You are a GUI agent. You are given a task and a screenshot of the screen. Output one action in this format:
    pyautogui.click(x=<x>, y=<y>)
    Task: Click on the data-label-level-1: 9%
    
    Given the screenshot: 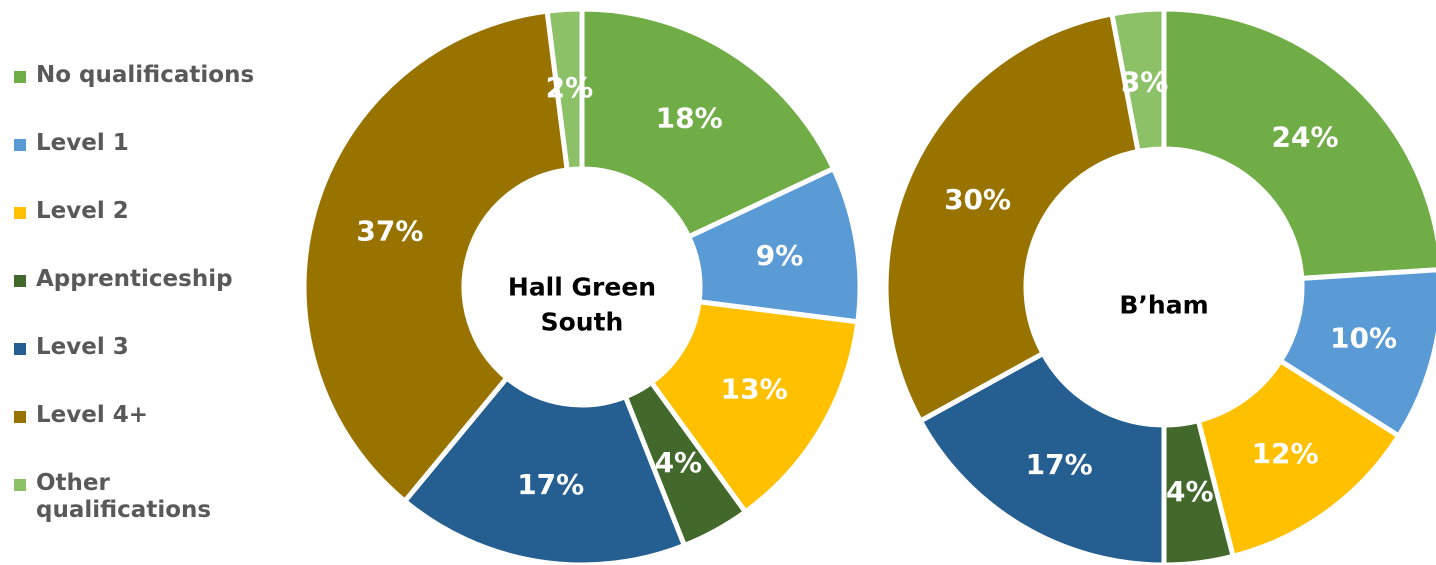 What is the action you would take?
    pyautogui.click(x=780, y=255)
    